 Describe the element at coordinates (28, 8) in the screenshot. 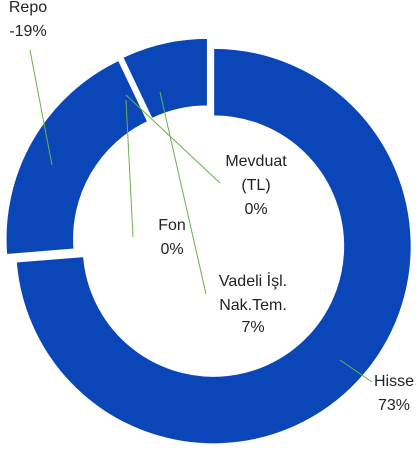

I see `category-label: Repo` at that location.